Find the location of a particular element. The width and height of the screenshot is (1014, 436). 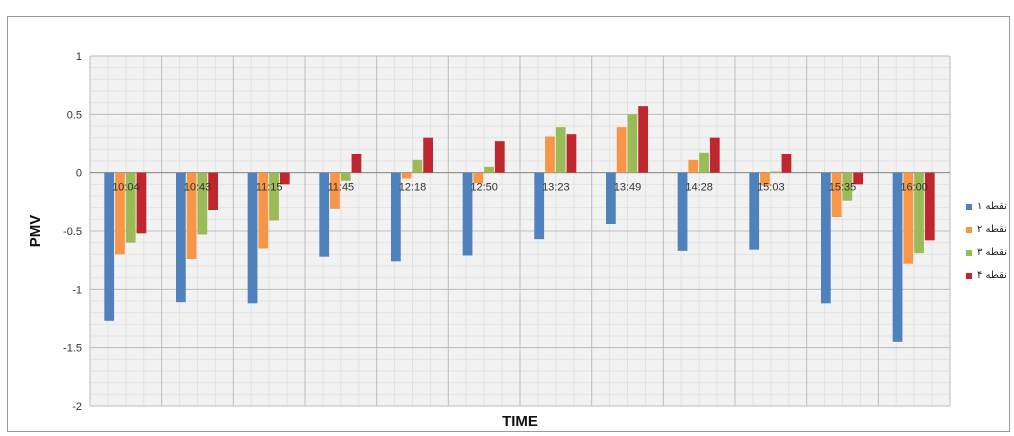

bar-4-10:43 is located at coordinates (213, 191).